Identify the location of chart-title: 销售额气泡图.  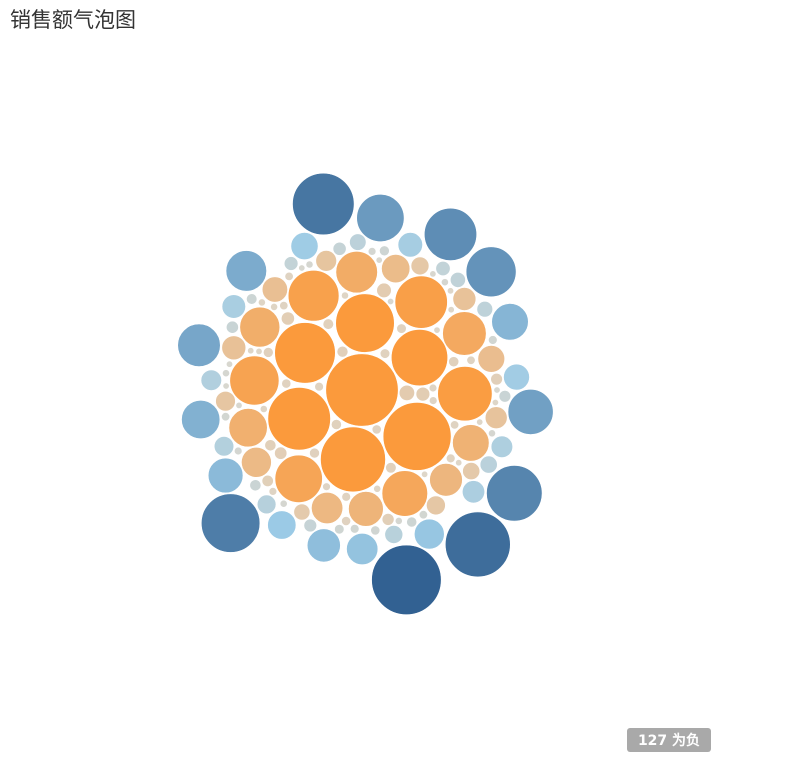
(73, 20).